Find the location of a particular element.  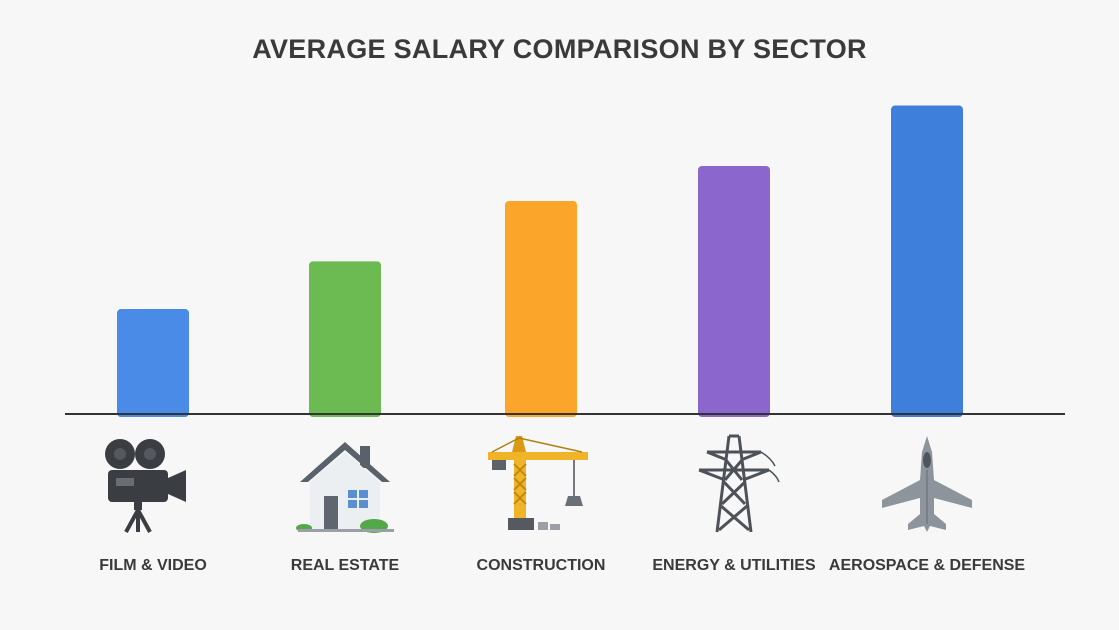

category-label-0: FILM & VIDEO is located at coordinates (153, 565).